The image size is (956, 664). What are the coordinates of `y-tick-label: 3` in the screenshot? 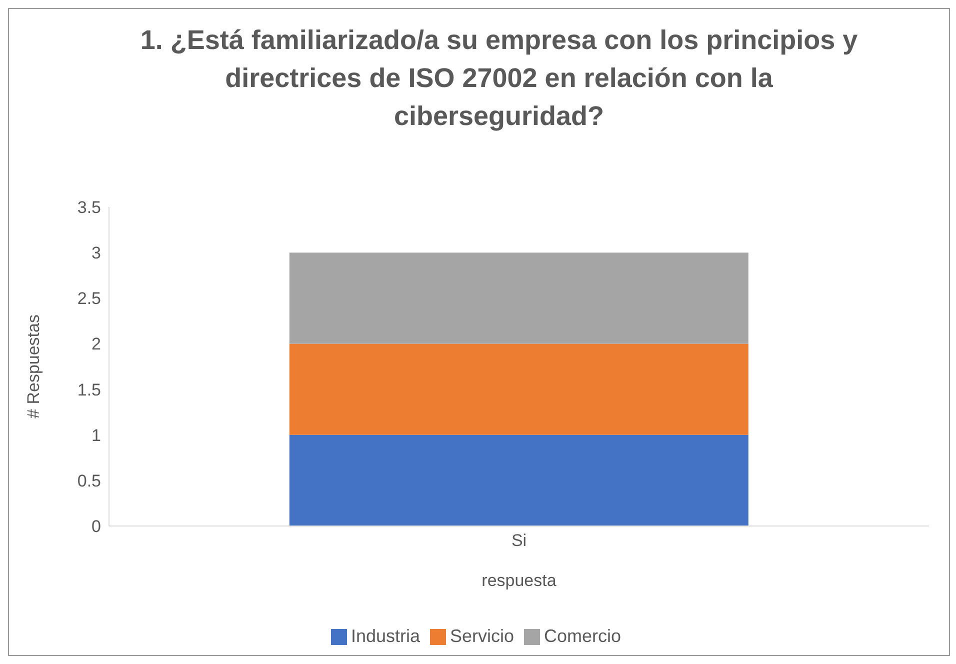 It's located at (96, 253).